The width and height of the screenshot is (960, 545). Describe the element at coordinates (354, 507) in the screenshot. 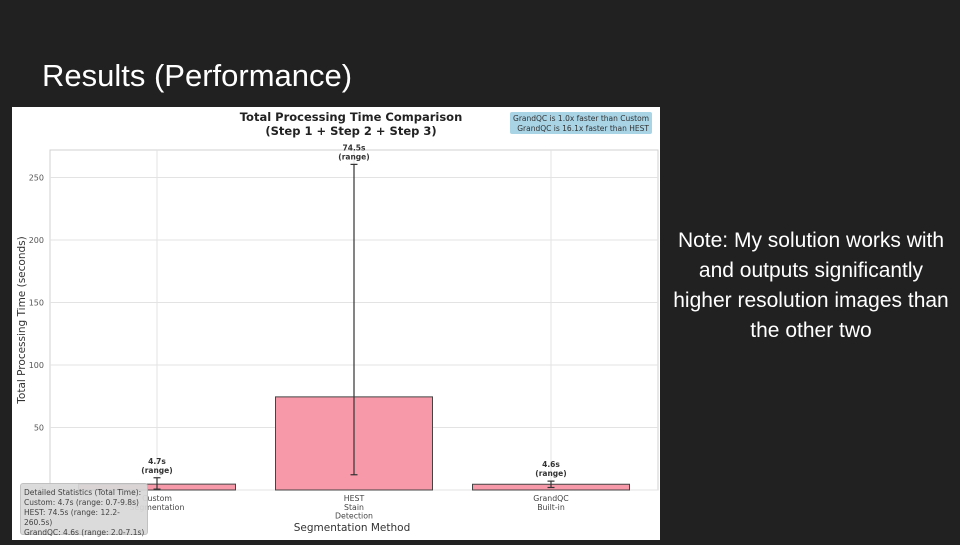

I see `x-tick-label: Stain` at that location.